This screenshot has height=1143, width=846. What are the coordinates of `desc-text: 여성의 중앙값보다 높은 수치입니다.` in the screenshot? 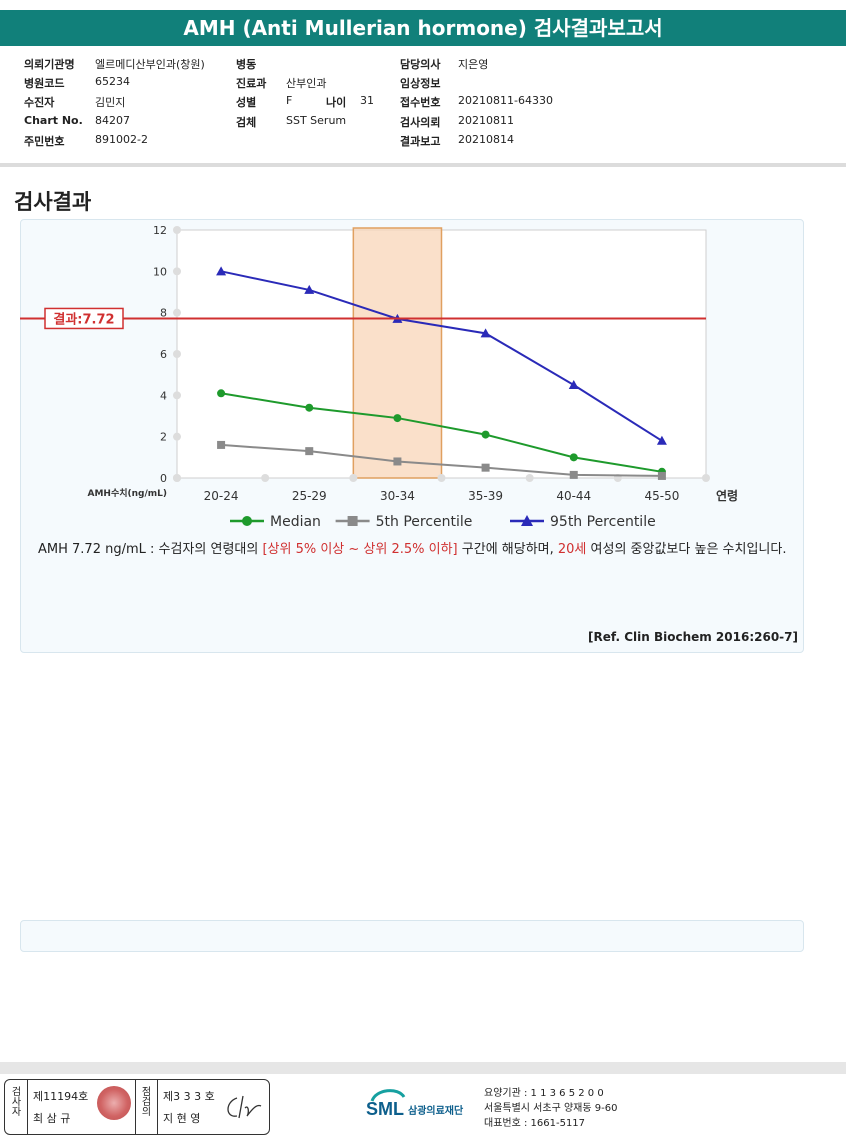 It's located at (686, 549).